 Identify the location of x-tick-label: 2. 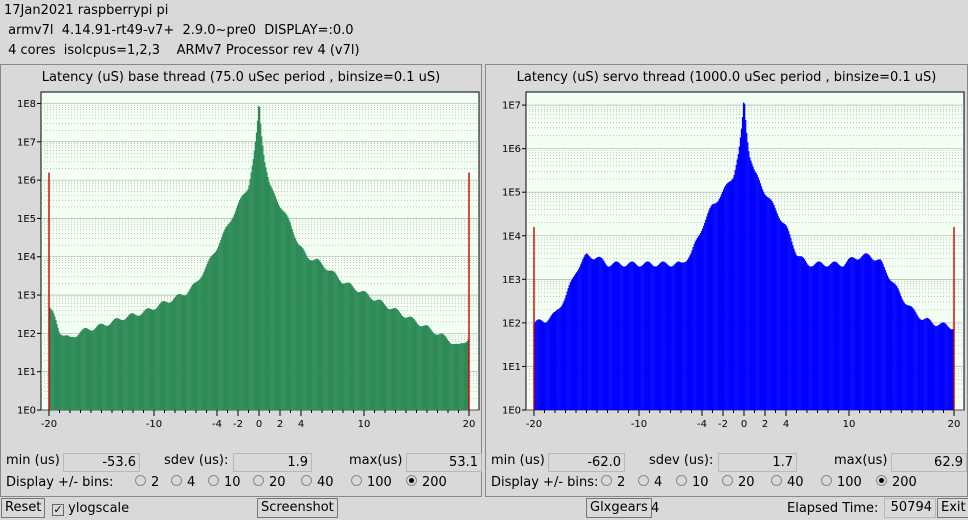
(765, 424).